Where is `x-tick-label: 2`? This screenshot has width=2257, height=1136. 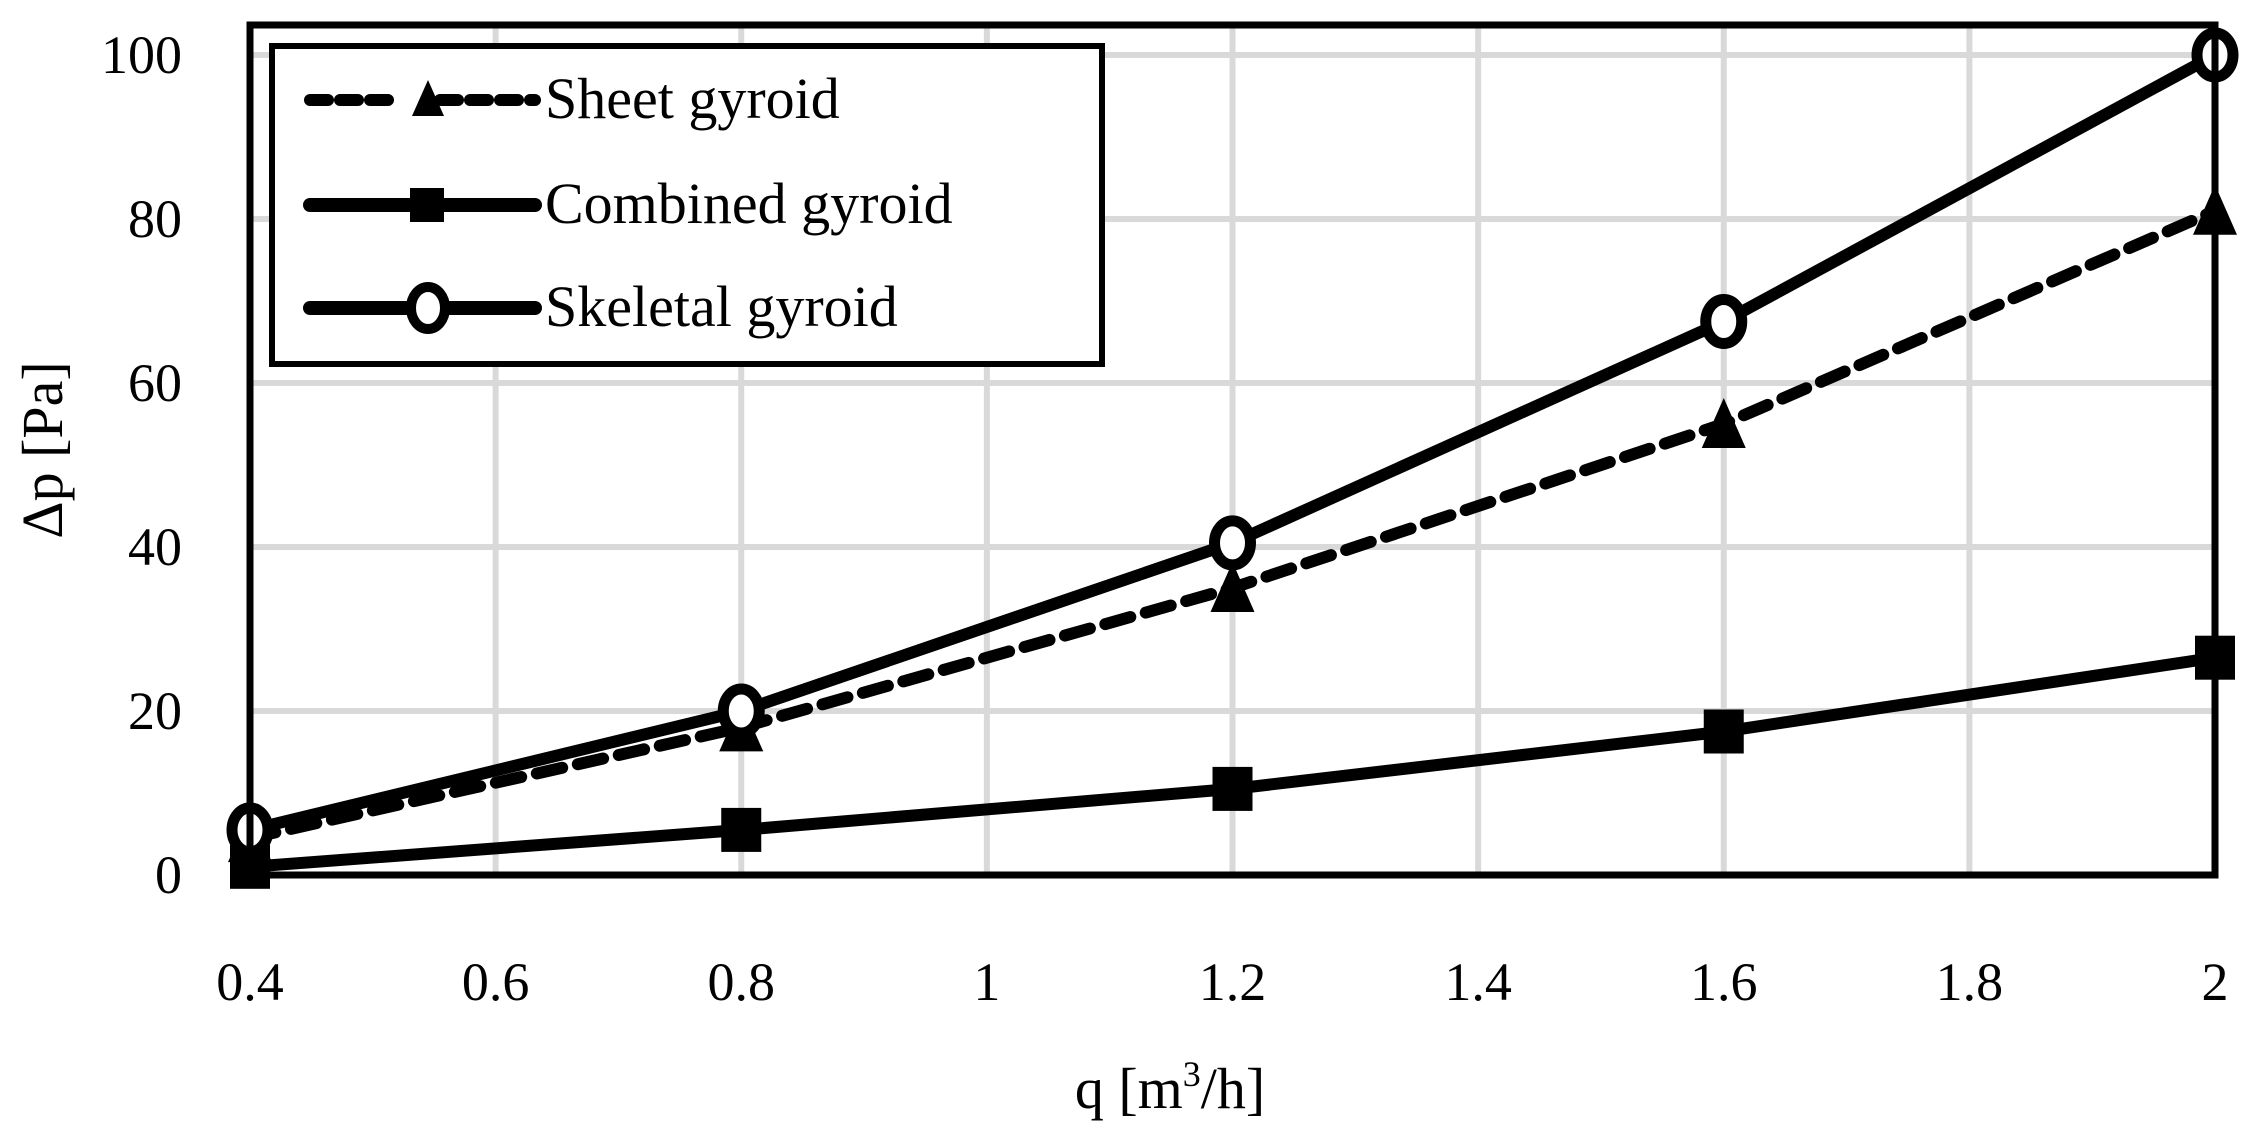
x-tick-label: 2 is located at coordinates (2215, 982).